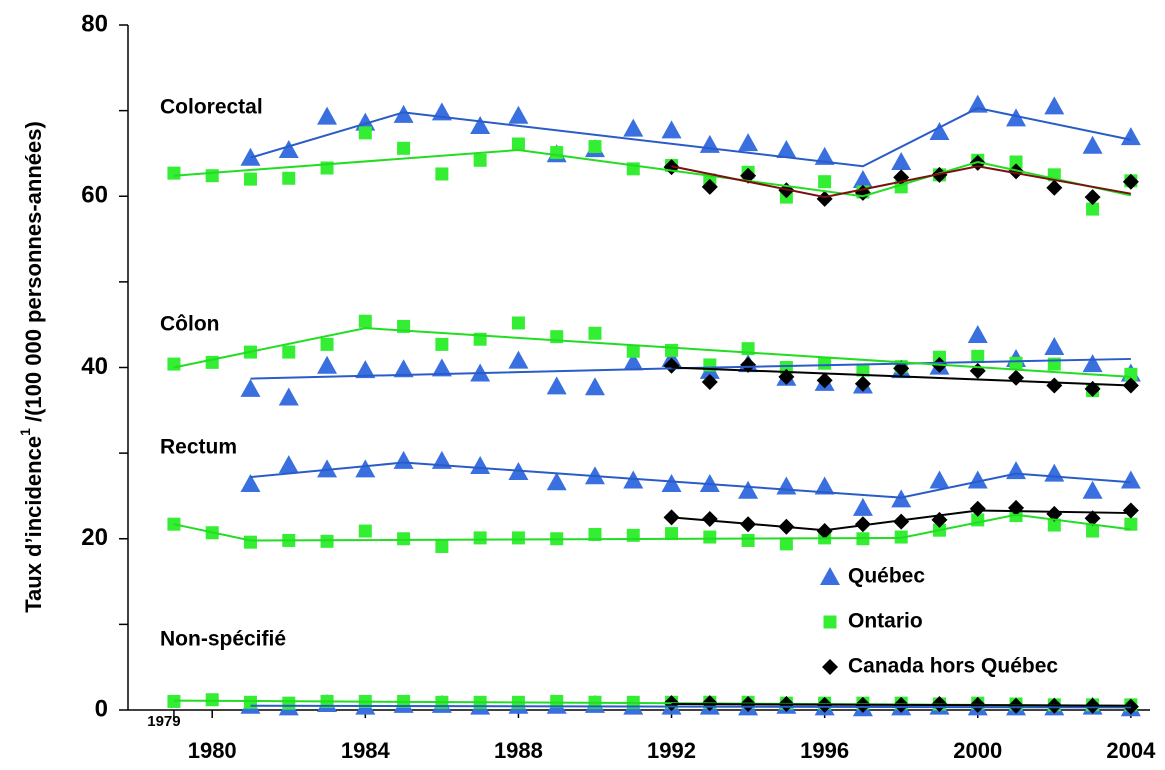 The height and width of the screenshot is (770, 1165). I want to click on group-label: Colorectal, so click(211, 107).